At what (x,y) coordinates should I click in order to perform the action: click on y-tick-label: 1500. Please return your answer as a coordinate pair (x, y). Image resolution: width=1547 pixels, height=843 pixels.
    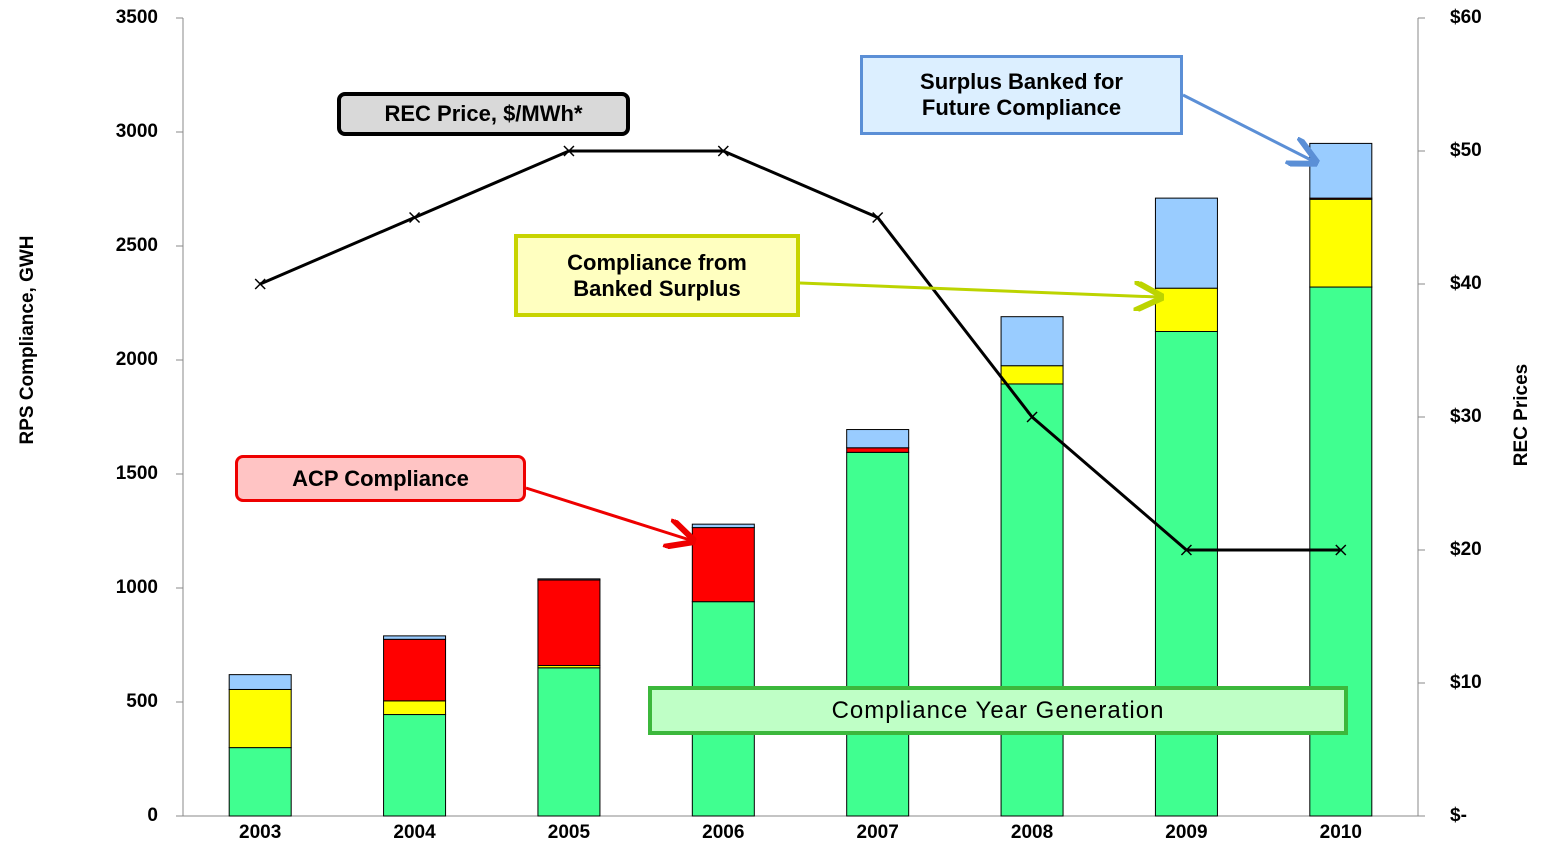
    Looking at the image, I should click on (137, 473).